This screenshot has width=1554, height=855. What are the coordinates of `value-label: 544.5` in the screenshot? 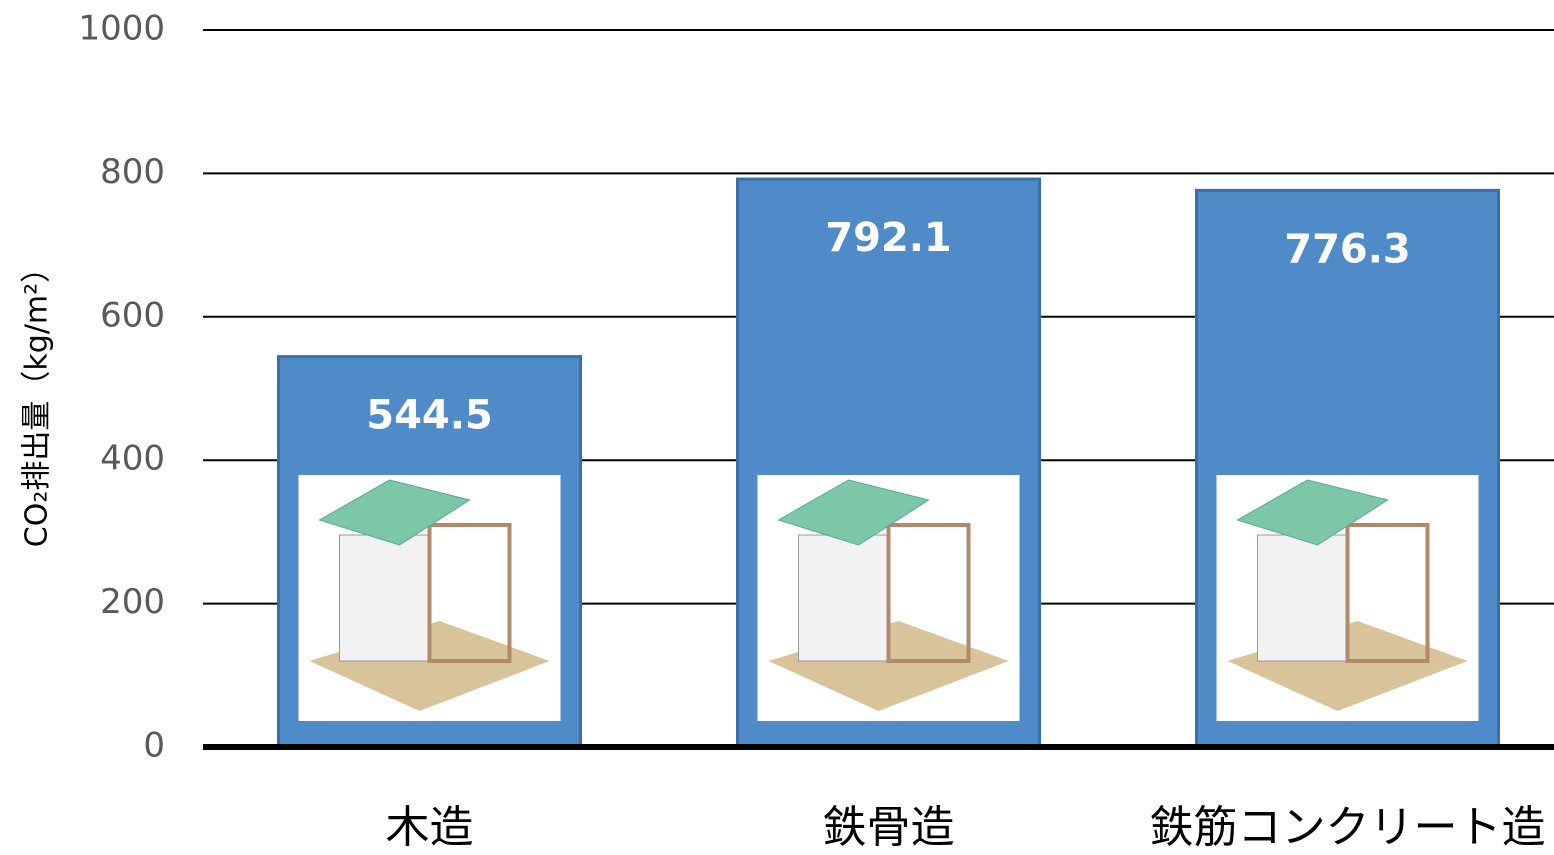 It's located at (429, 416).